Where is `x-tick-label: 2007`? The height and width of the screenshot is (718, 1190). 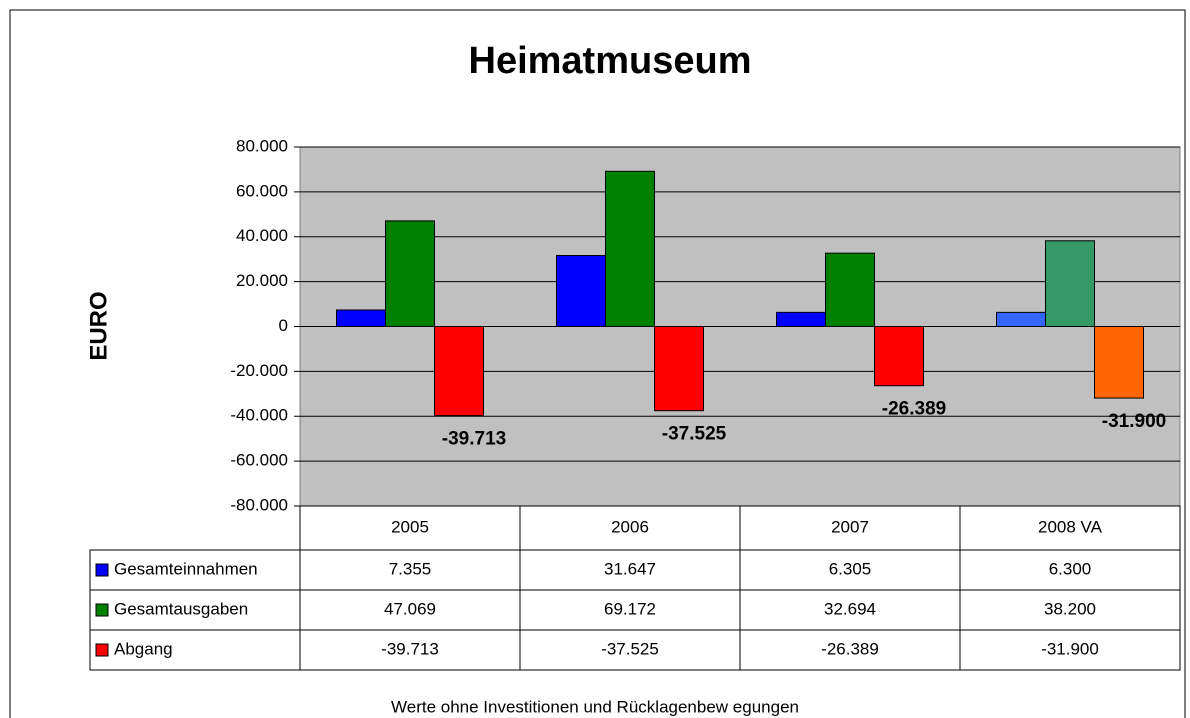 x-tick-label: 2007 is located at coordinates (850, 526).